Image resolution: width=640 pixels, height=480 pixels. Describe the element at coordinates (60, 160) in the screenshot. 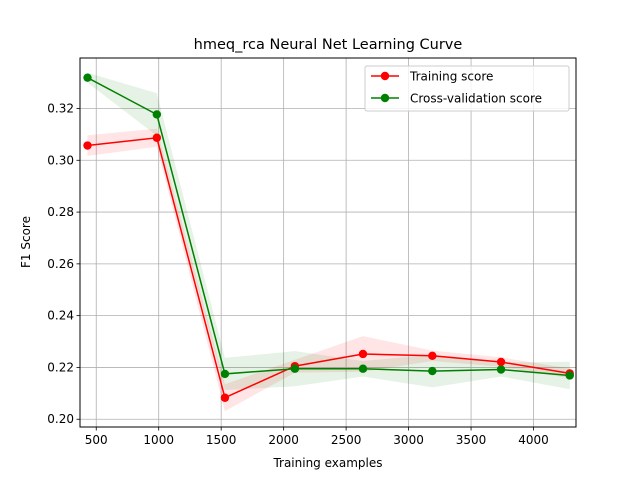

I see `y-tick-label: 0.30` at that location.